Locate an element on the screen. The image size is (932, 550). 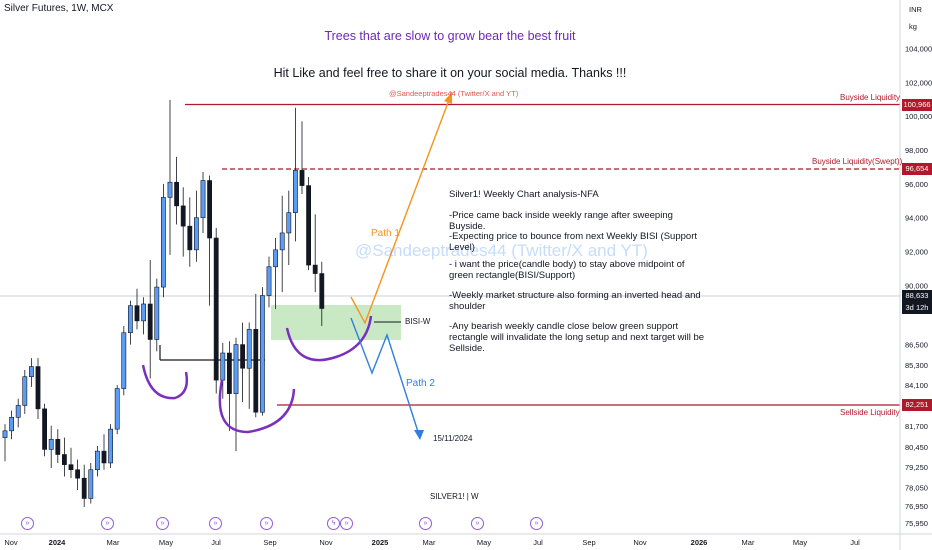
sellside-liquidity-label: Sellside Liquidity is located at coordinates (870, 412).